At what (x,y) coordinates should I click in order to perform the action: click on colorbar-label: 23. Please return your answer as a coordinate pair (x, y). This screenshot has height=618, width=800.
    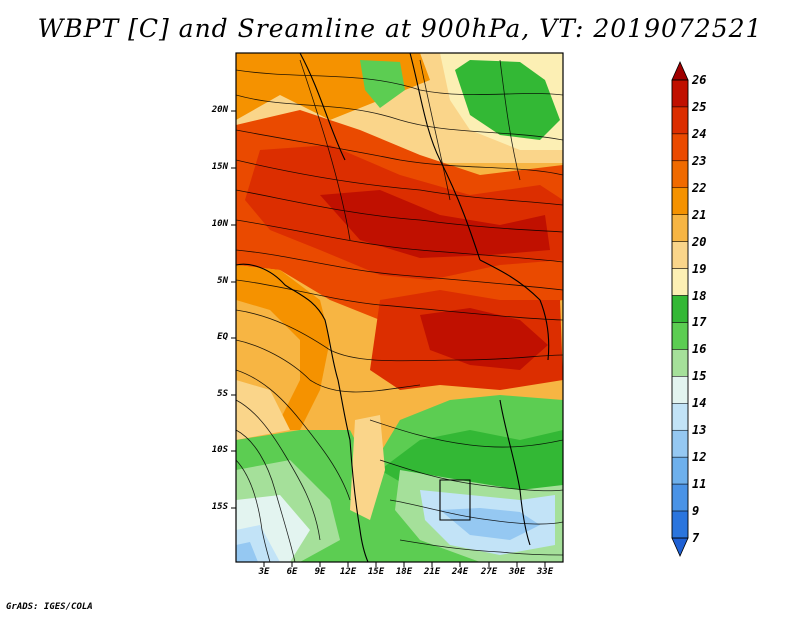
    Looking at the image, I should click on (699, 160).